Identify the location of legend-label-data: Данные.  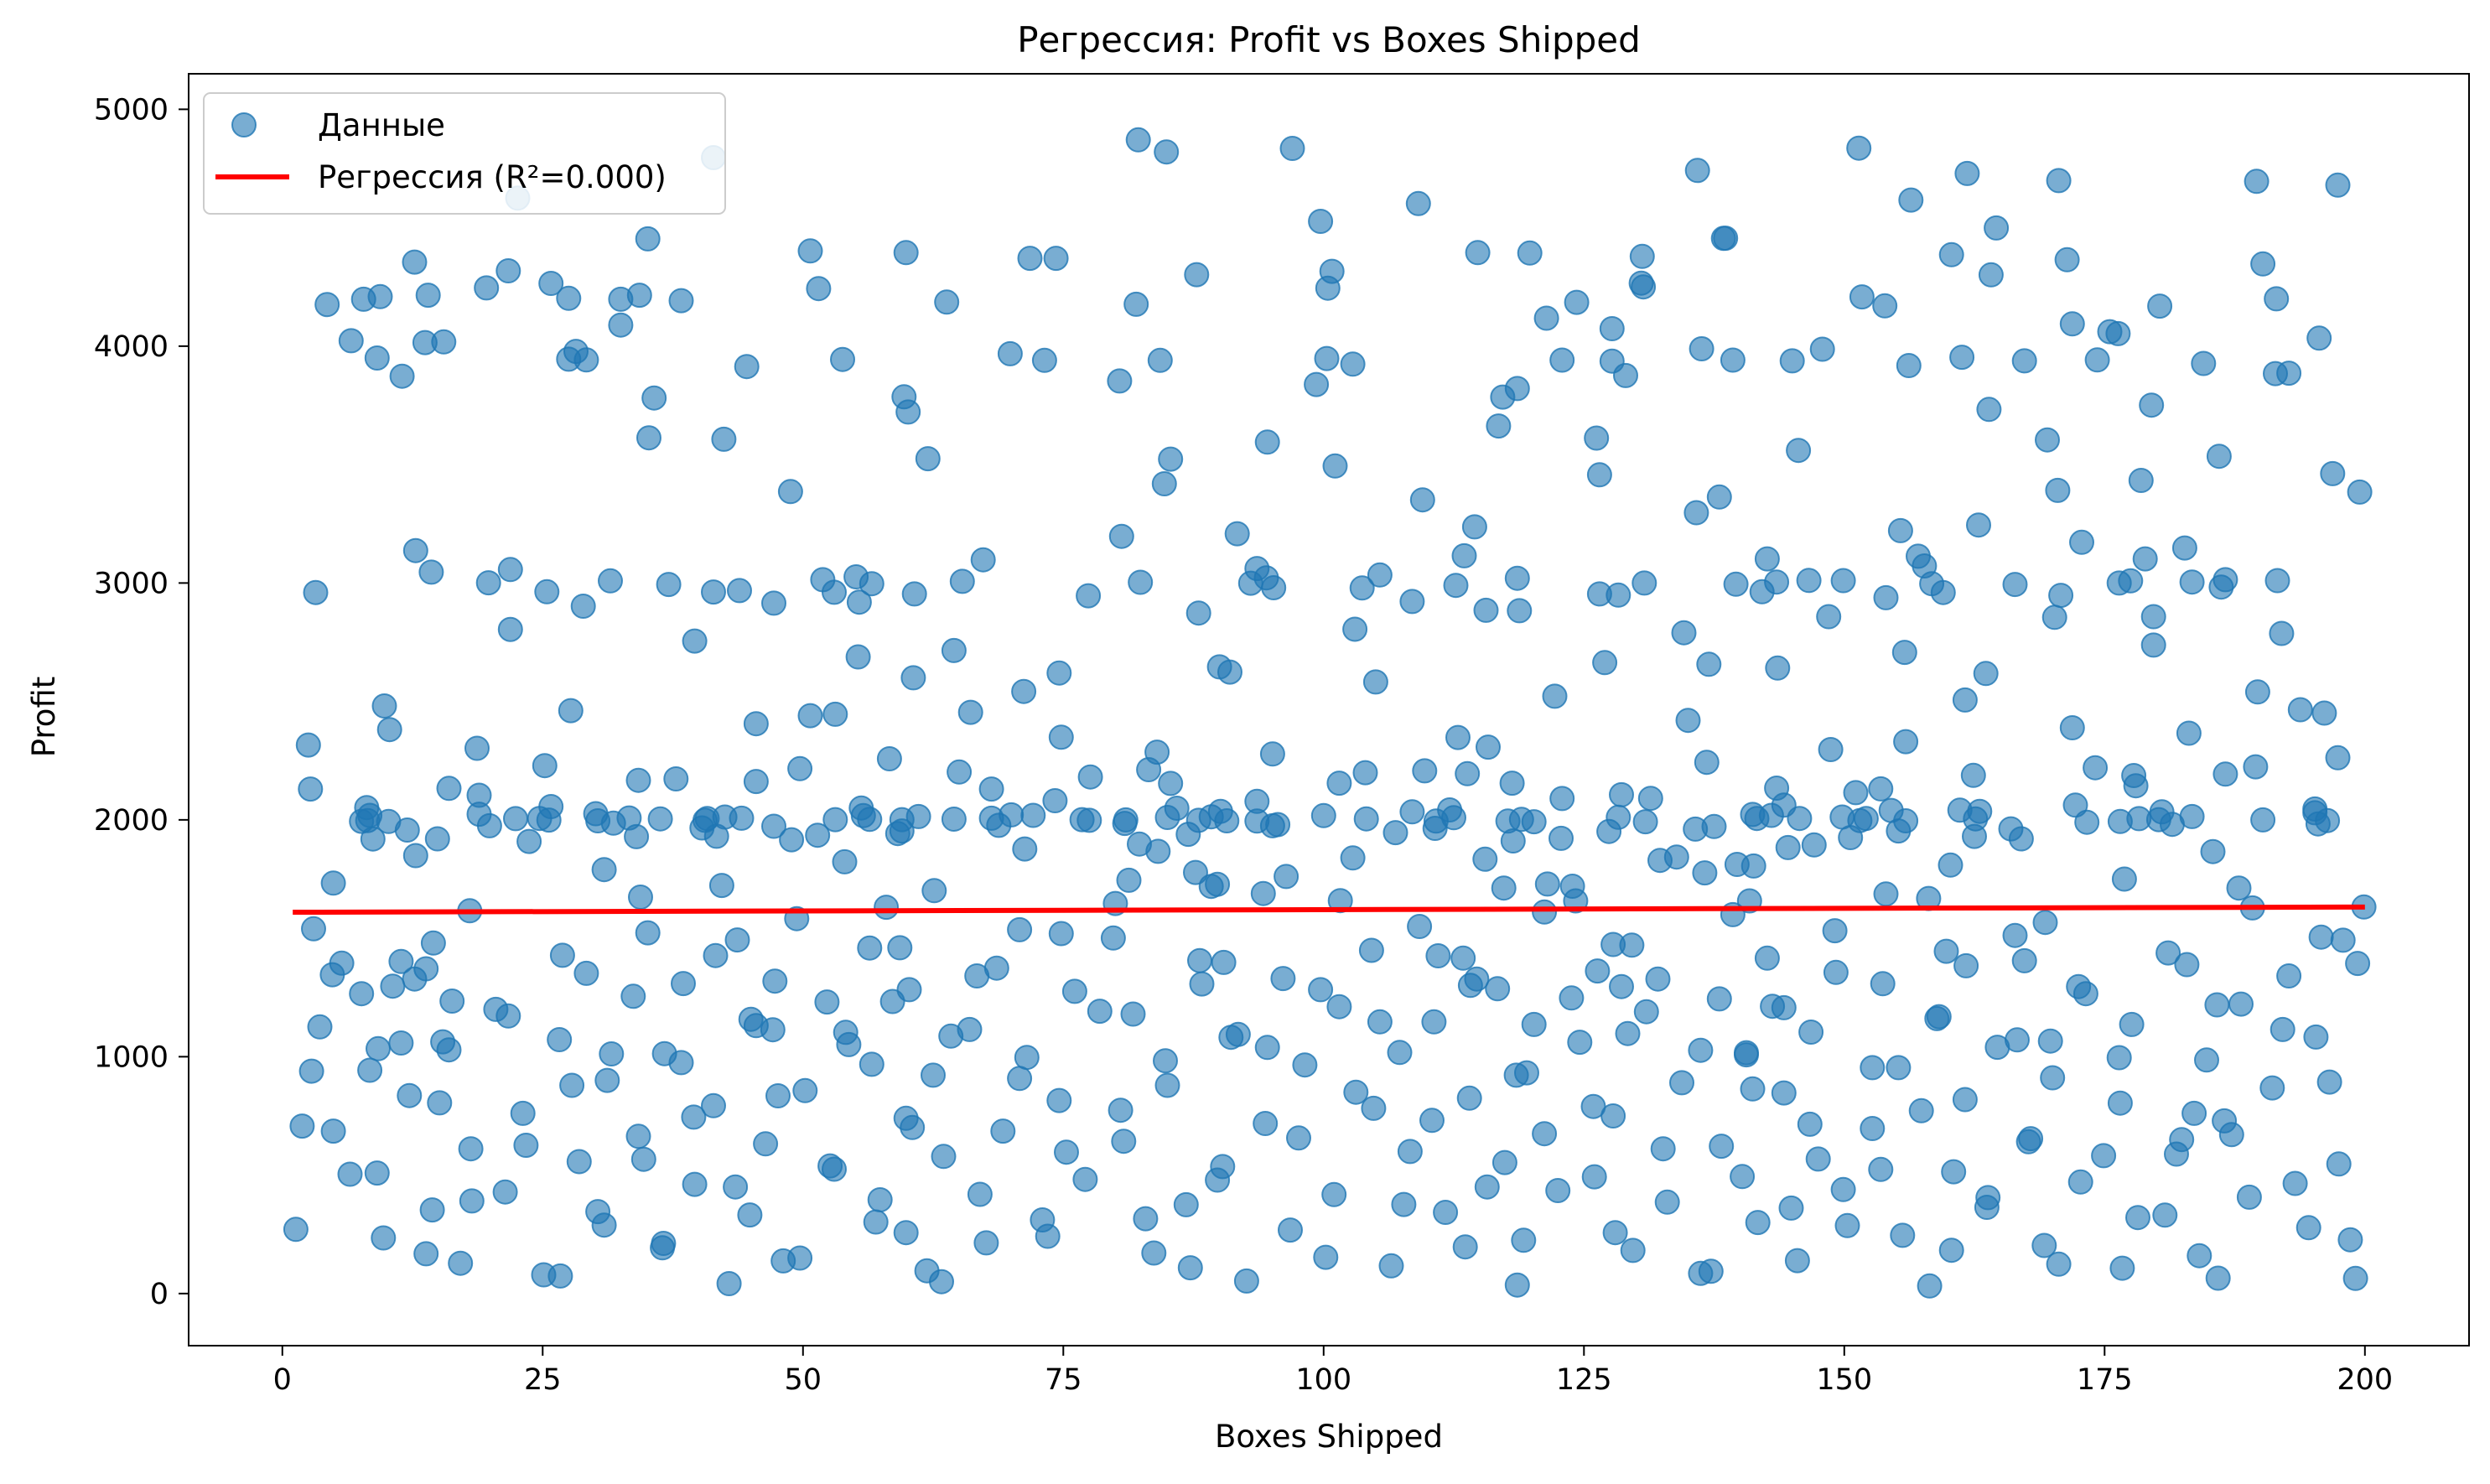
(381, 125).